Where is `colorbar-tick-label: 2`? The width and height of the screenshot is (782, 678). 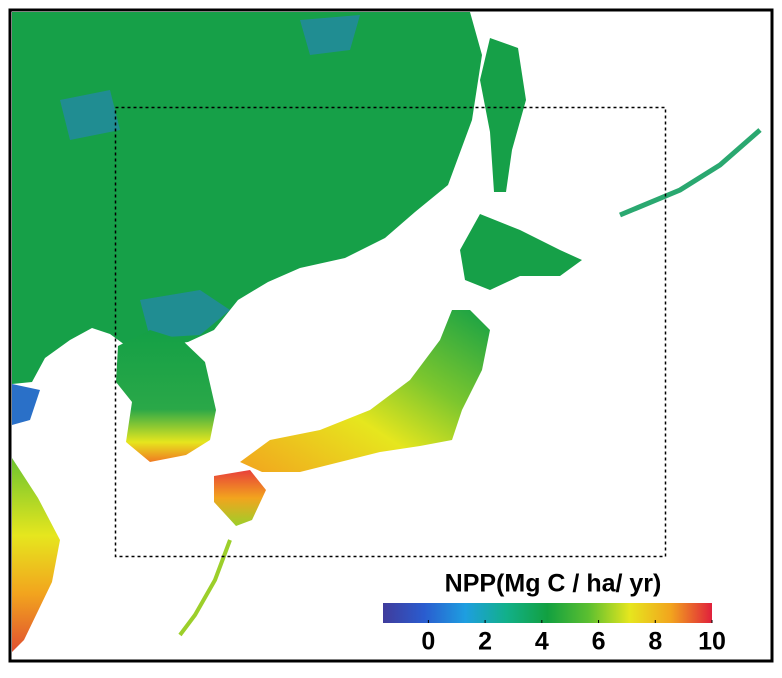 colorbar-tick-label: 2 is located at coordinates (485, 642).